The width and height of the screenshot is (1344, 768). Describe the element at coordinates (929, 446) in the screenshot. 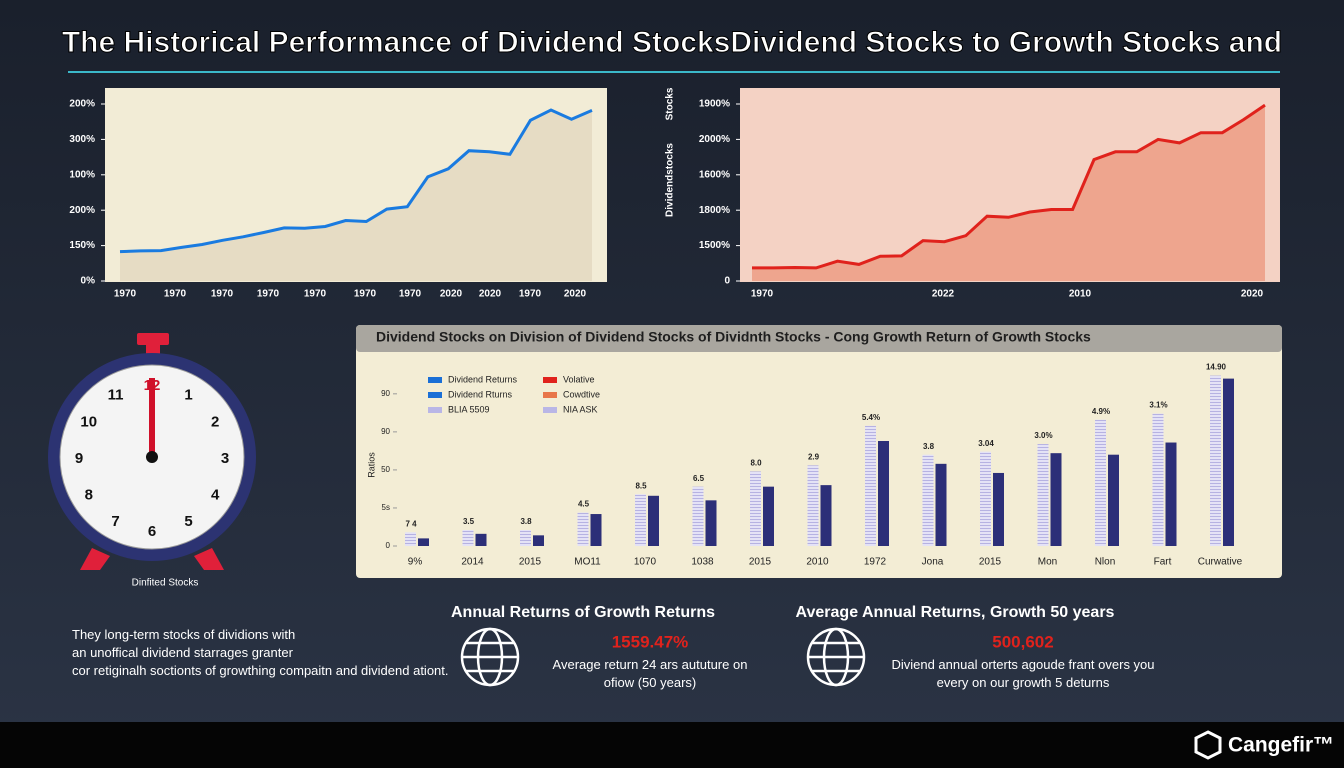

I see `bar-label: 3.8` at that location.